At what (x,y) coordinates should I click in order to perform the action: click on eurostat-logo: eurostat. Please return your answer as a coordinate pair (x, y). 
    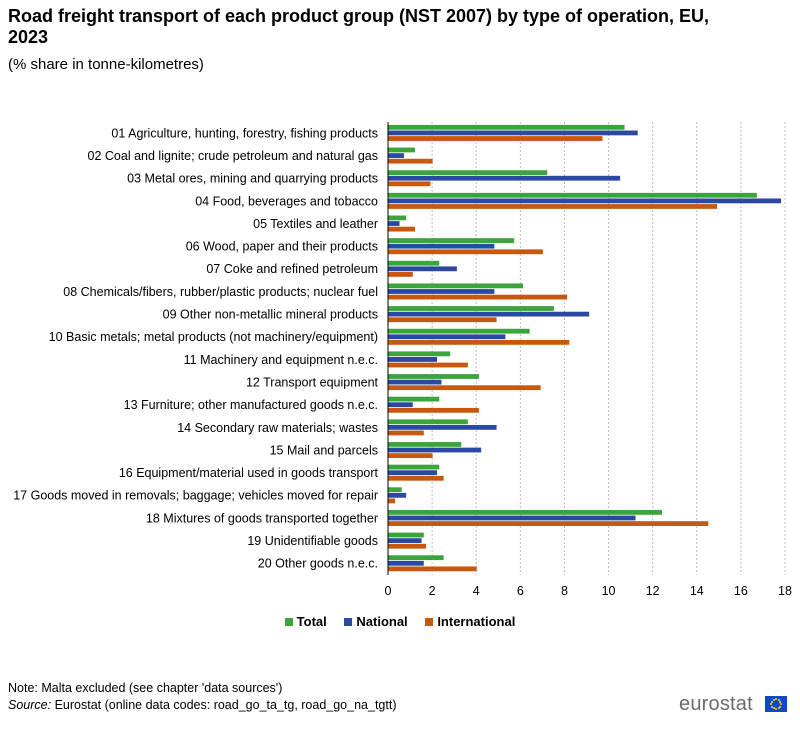
    Looking at the image, I should click on (716, 704).